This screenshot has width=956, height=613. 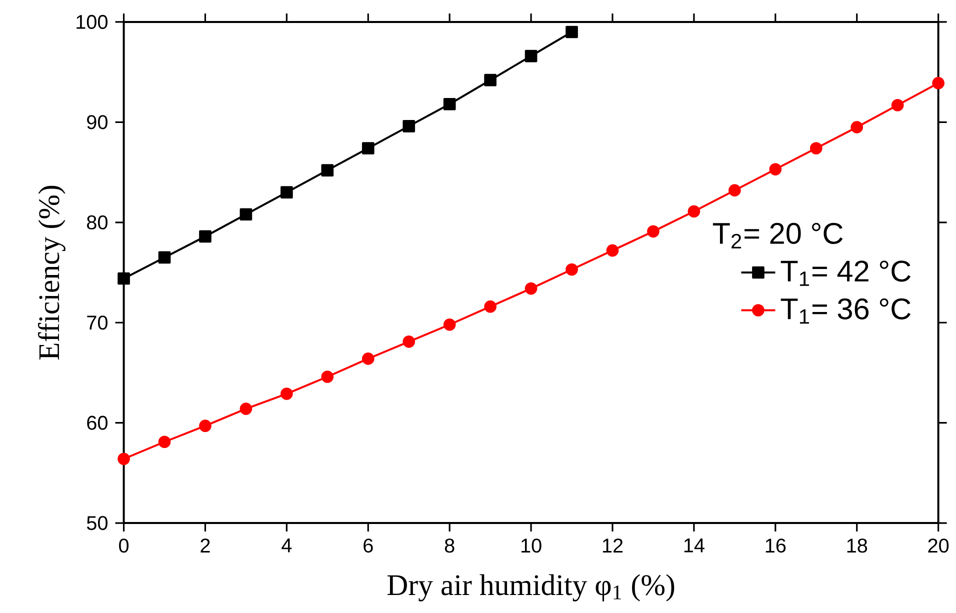 What do you see at coordinates (368, 545) in the screenshot?
I see `x-tick-label: 6` at bounding box center [368, 545].